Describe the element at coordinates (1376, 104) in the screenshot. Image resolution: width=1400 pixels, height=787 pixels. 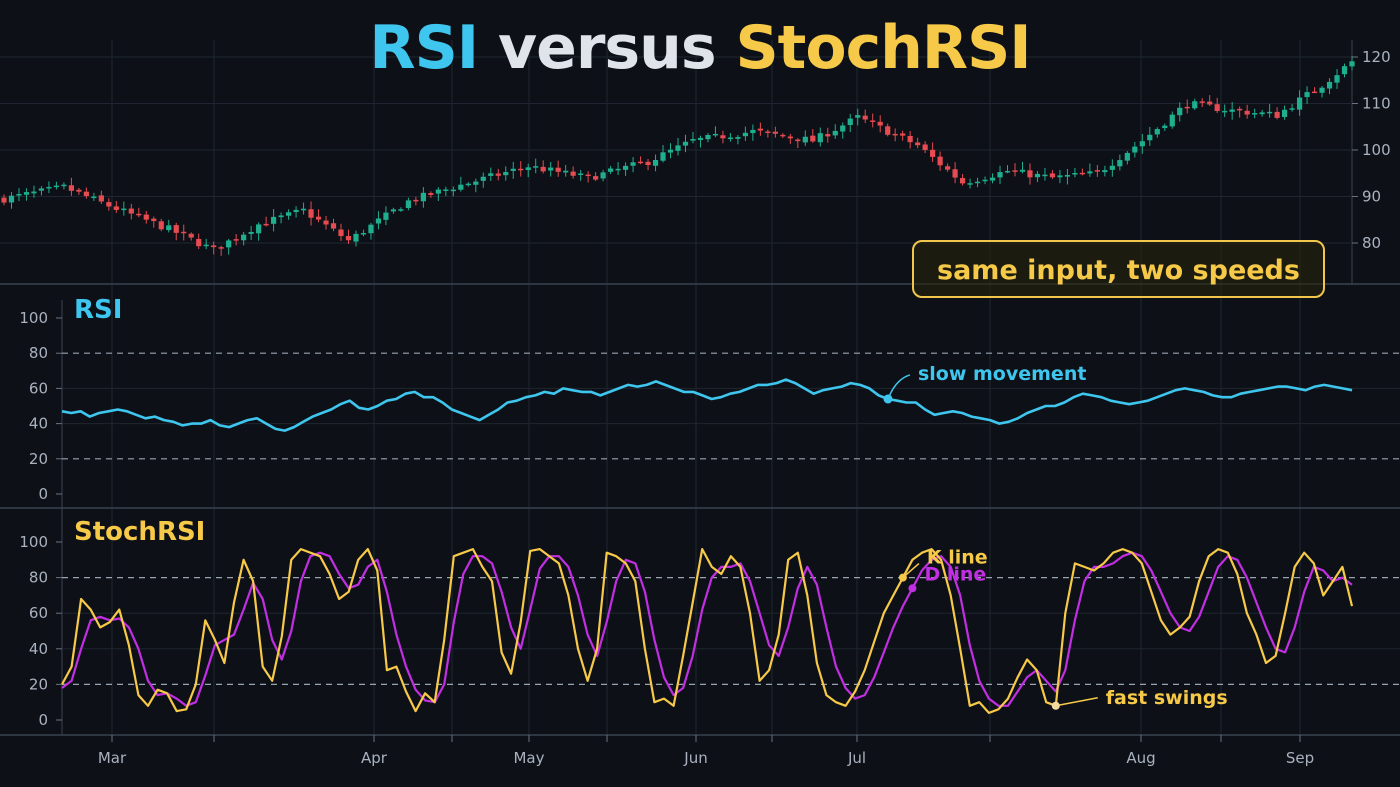
I see `price-tick-label: 110` at that location.